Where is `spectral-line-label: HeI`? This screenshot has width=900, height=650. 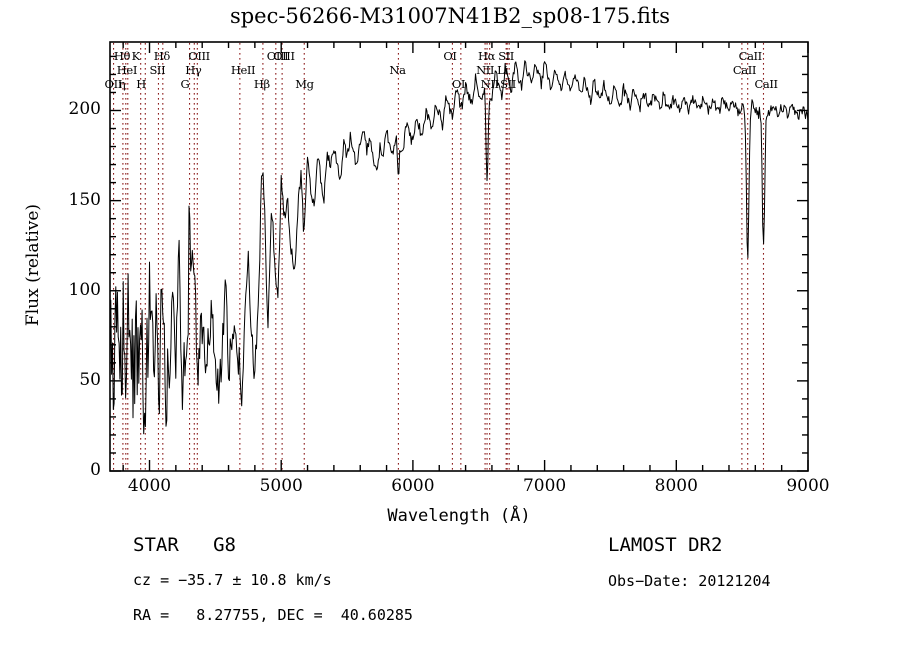 spectral-line-label: HeI is located at coordinates (127, 70).